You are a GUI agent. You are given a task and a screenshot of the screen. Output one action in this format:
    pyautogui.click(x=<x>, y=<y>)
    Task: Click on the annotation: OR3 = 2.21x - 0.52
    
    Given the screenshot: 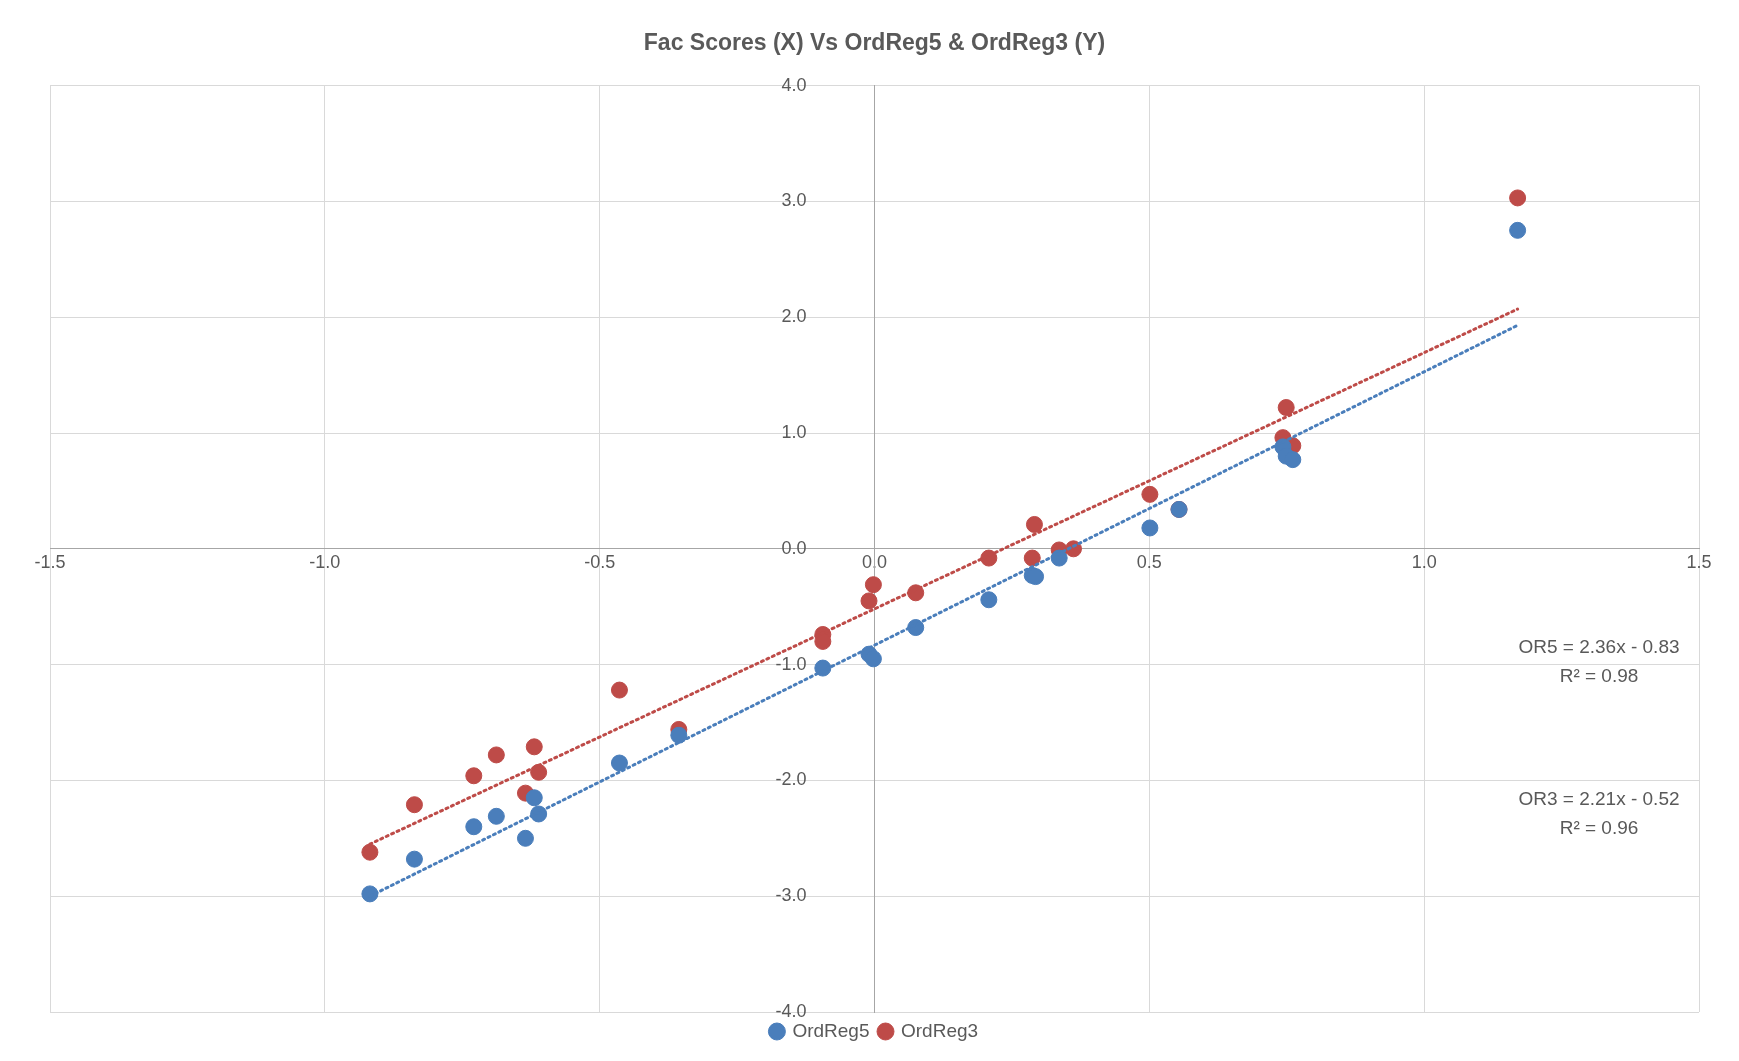 What is the action you would take?
    pyautogui.click(x=1599, y=799)
    